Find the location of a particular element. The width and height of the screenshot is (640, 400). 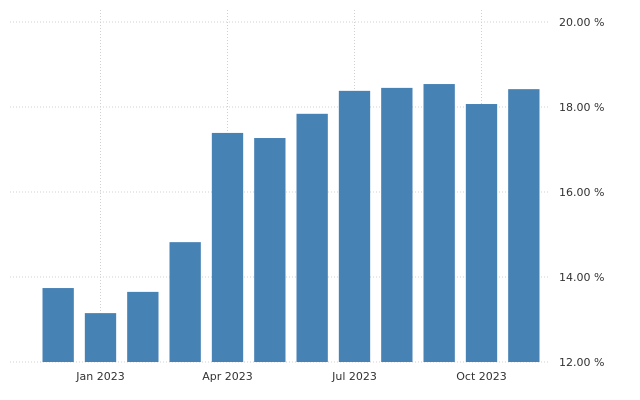

y-tick-label: 20.00 % is located at coordinates (581, 22).